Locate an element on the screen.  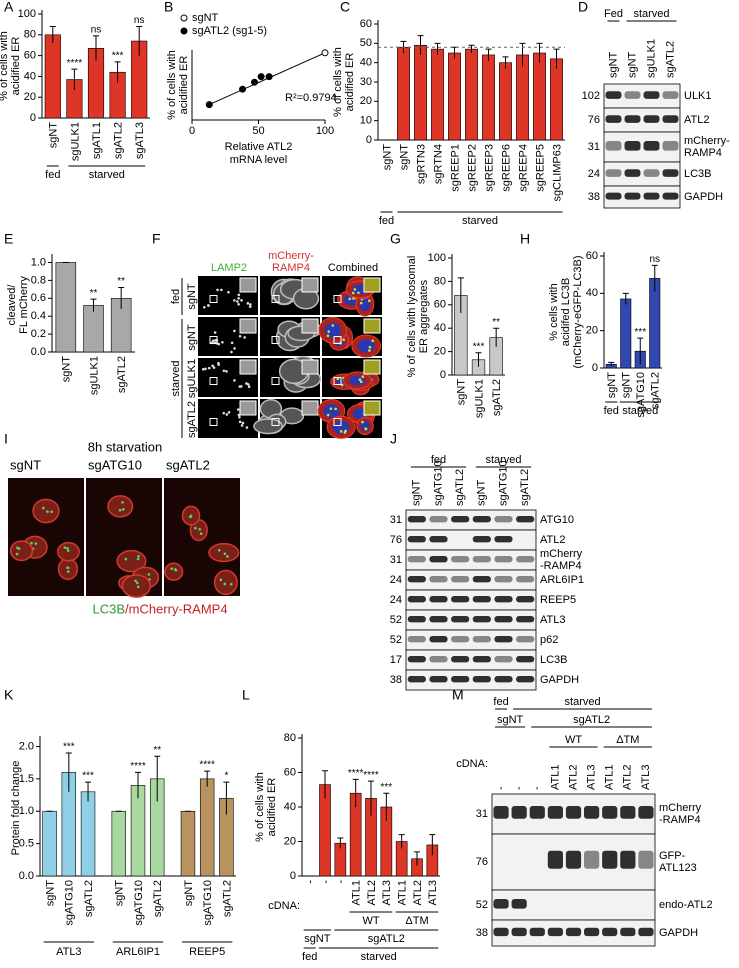
x-tick-label: sgCLIMP63 is located at coordinates (557, 172).